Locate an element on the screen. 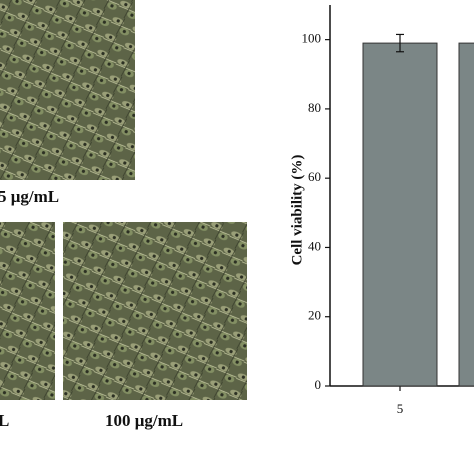 This screenshot has width=474, height=474. y-tick-label: 60 is located at coordinates (314, 176).